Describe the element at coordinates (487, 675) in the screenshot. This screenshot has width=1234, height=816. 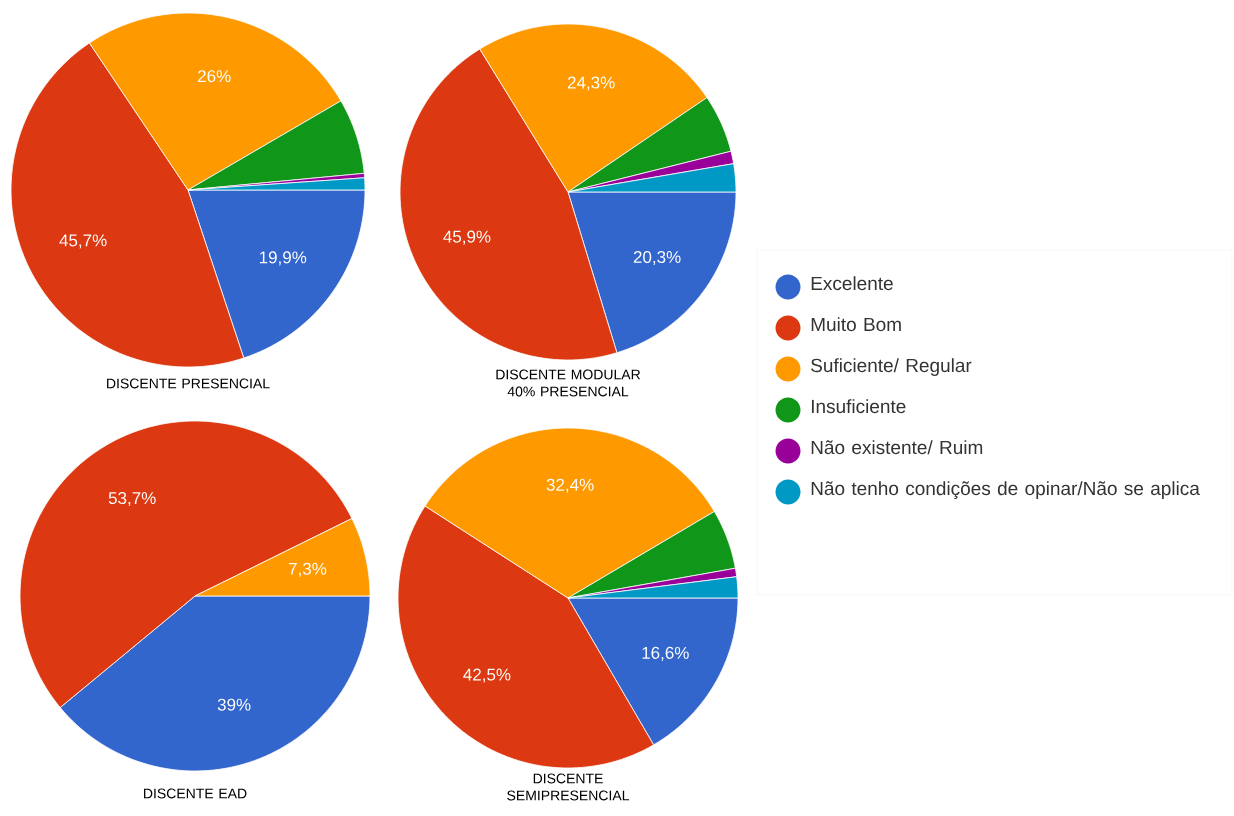
I see `data-label: 42,5%` at that location.